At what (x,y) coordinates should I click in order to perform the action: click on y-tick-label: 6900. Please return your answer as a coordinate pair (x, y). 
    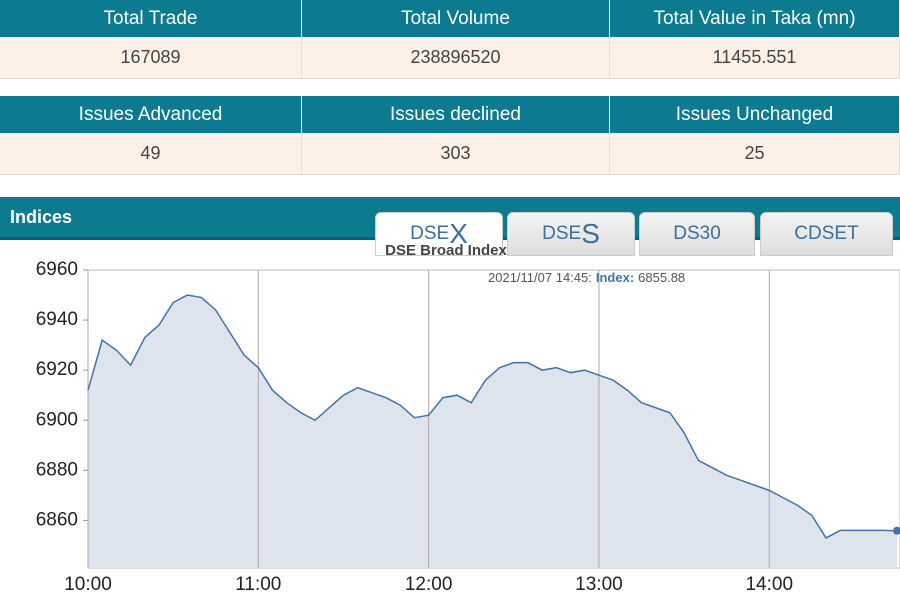
    Looking at the image, I should click on (57, 419).